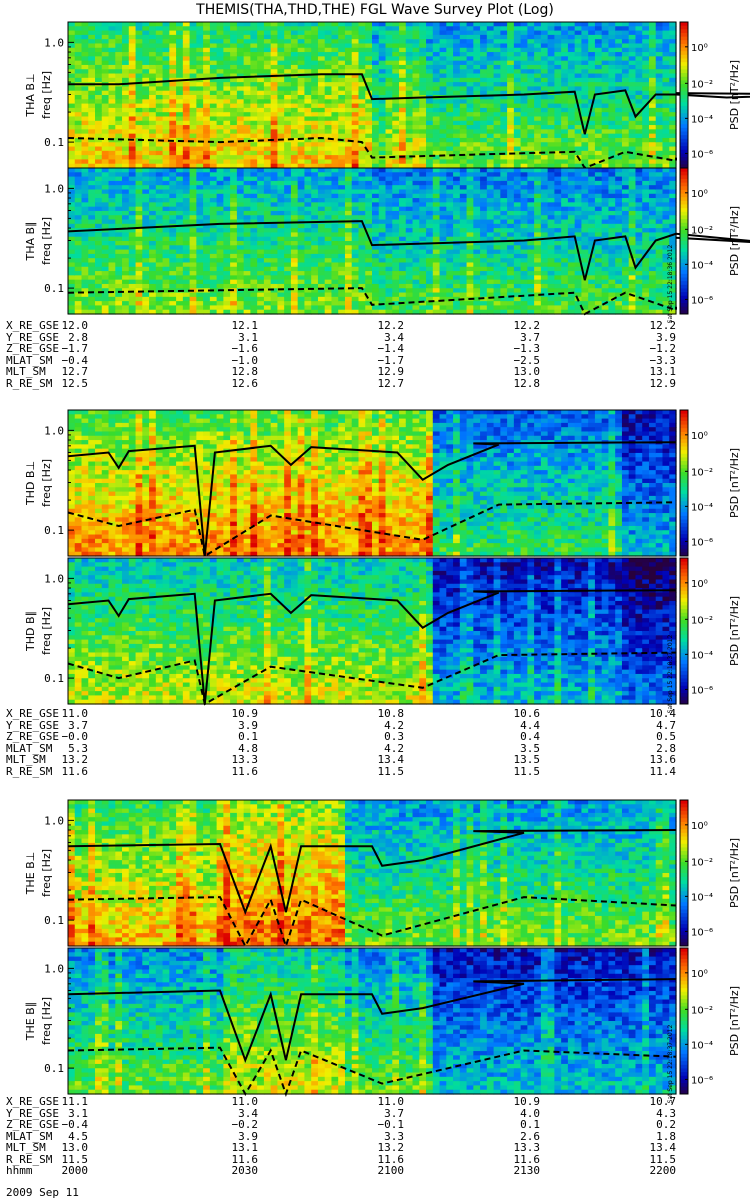  Describe the element at coordinates (666, 736) in the screenshot. I see `ephemeris-value: 0.5` at that location.